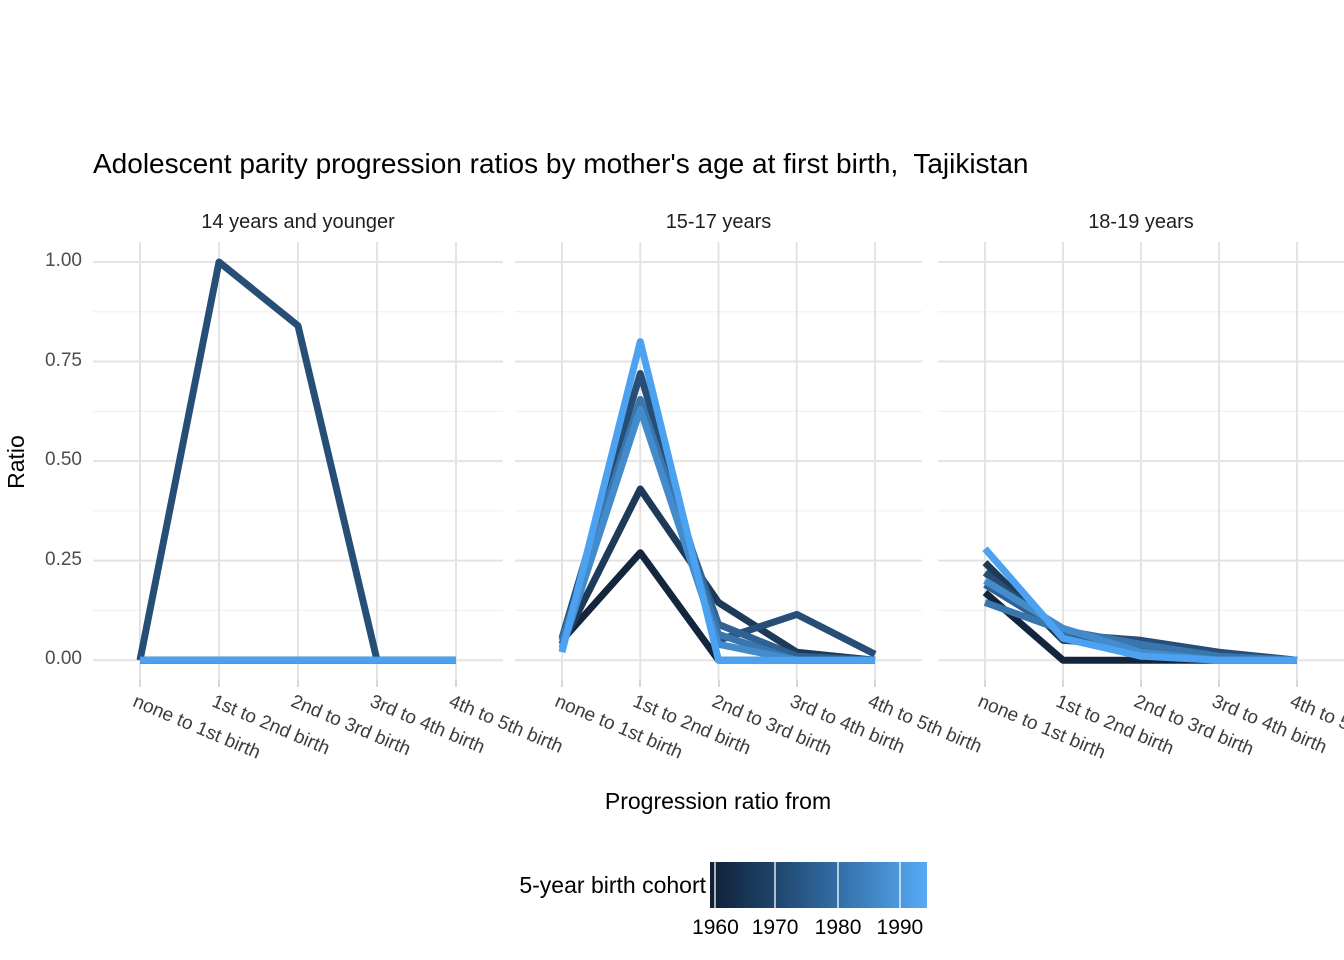 Image resolution: width=1344 pixels, height=960 pixels. What do you see at coordinates (718, 801) in the screenshot?
I see `x-axis-title: Progression ratio from` at bounding box center [718, 801].